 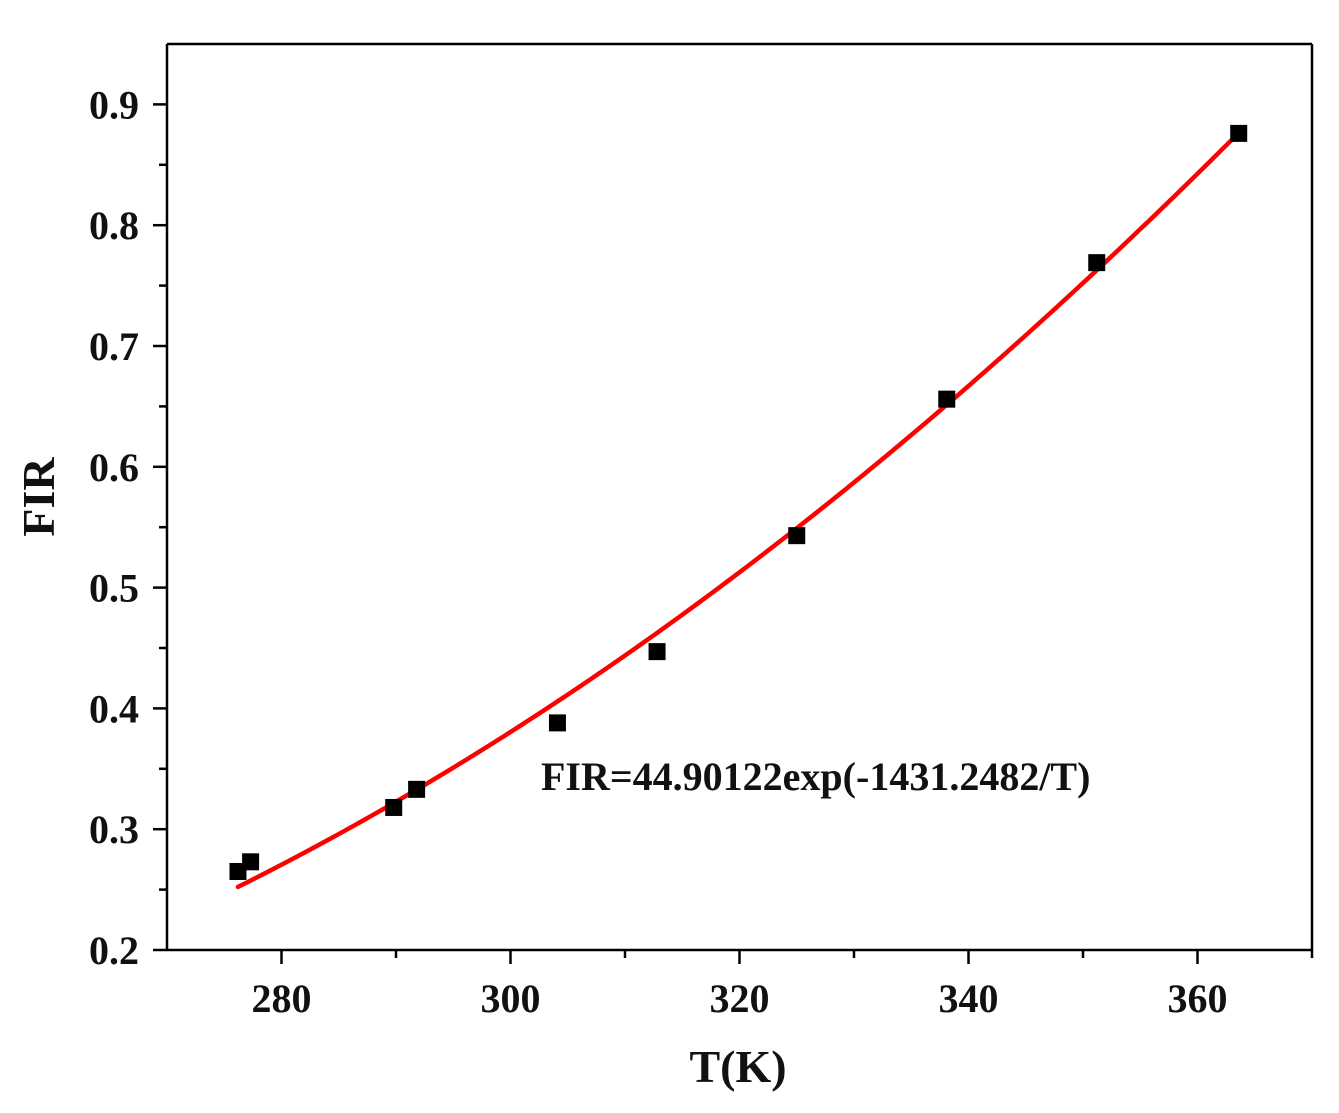 What do you see at coordinates (128, 527) in the screenshot?
I see `y-axis-ticks: 0.2 0.3 0.4 0.5 0.6 0.7 0.8 0.9` at bounding box center [128, 527].